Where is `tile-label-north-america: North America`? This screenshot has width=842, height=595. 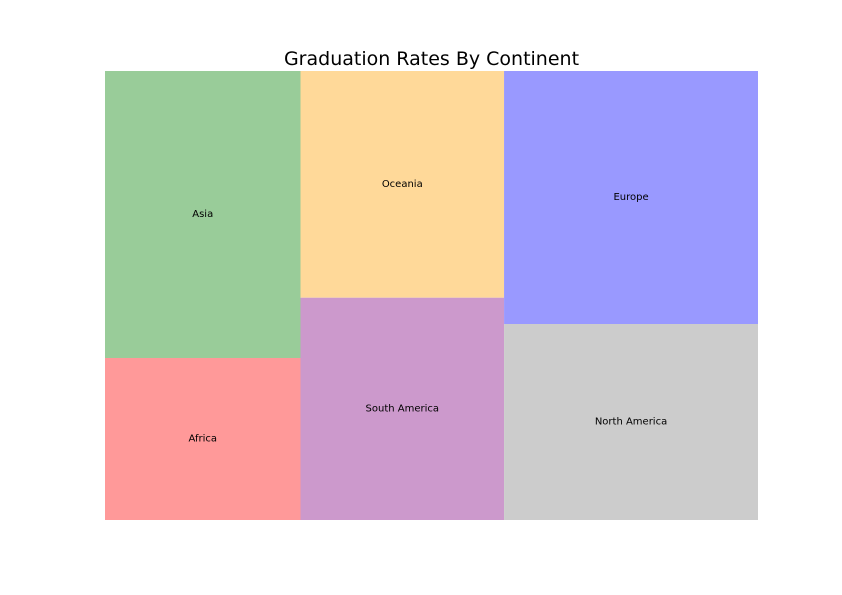 tile-label-north-america: North America is located at coordinates (631, 422).